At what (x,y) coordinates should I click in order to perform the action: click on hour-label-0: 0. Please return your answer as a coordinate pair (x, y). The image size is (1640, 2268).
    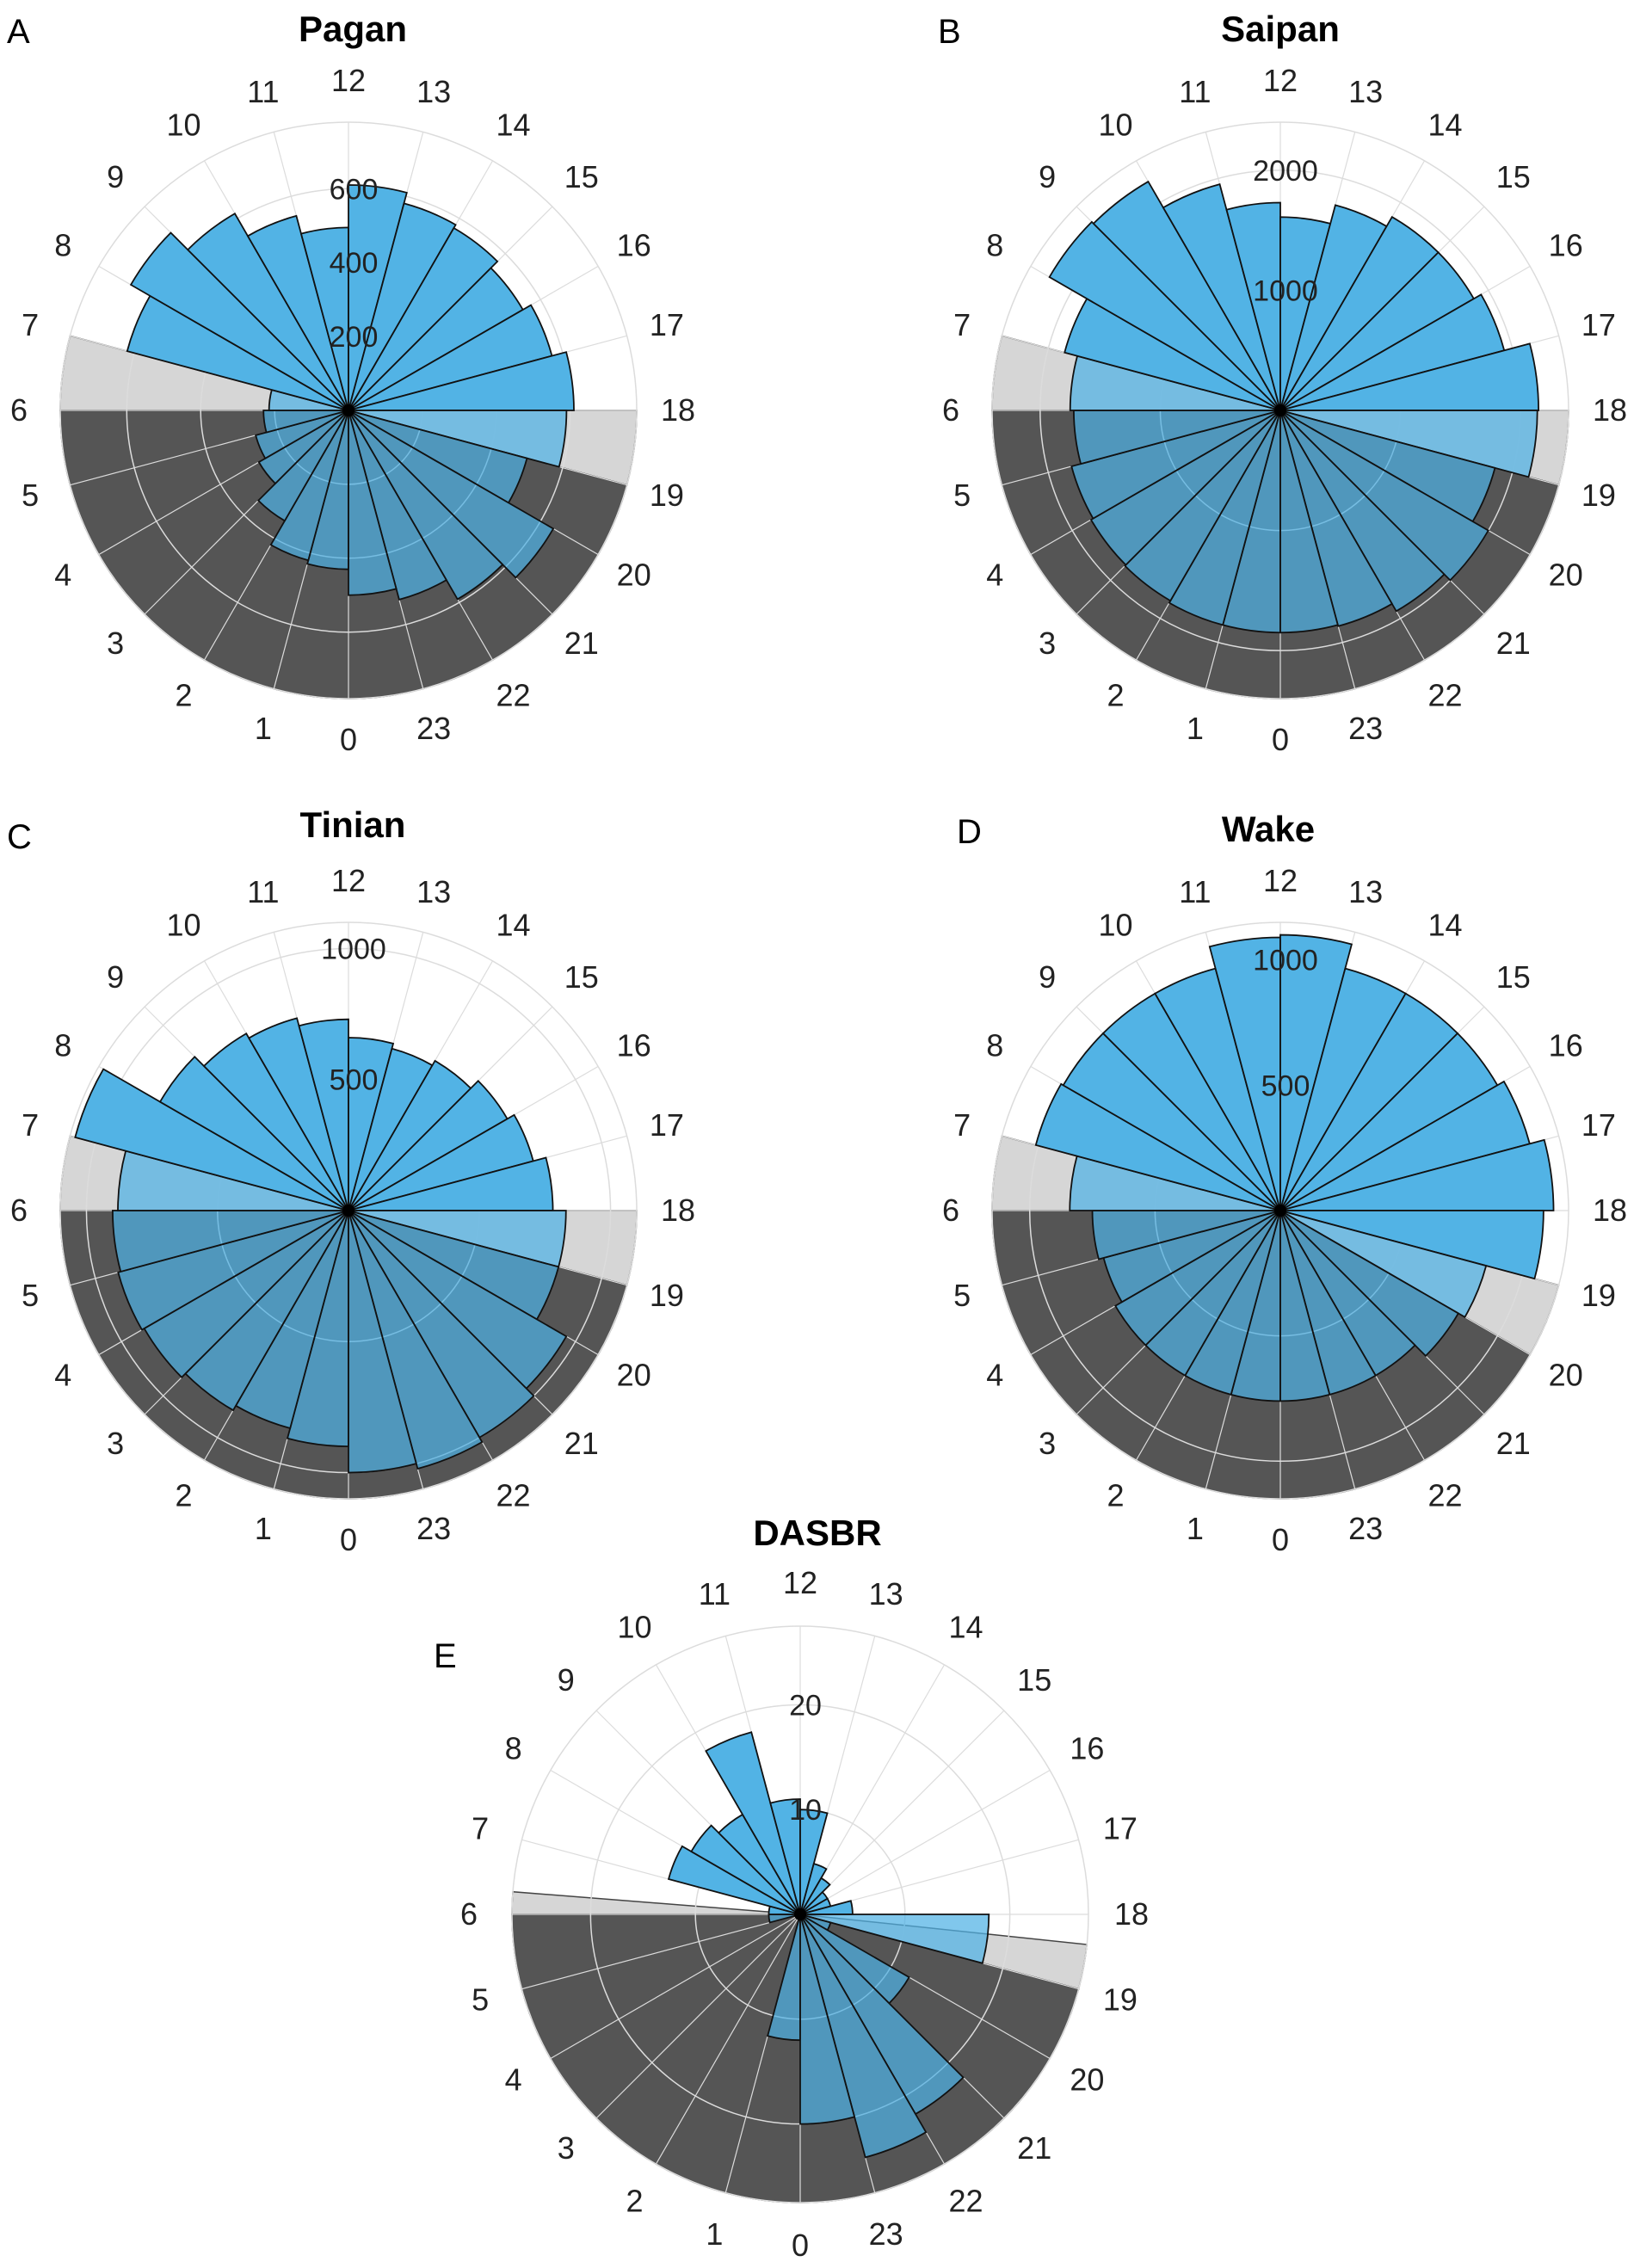
    Looking at the image, I should click on (800, 2245).